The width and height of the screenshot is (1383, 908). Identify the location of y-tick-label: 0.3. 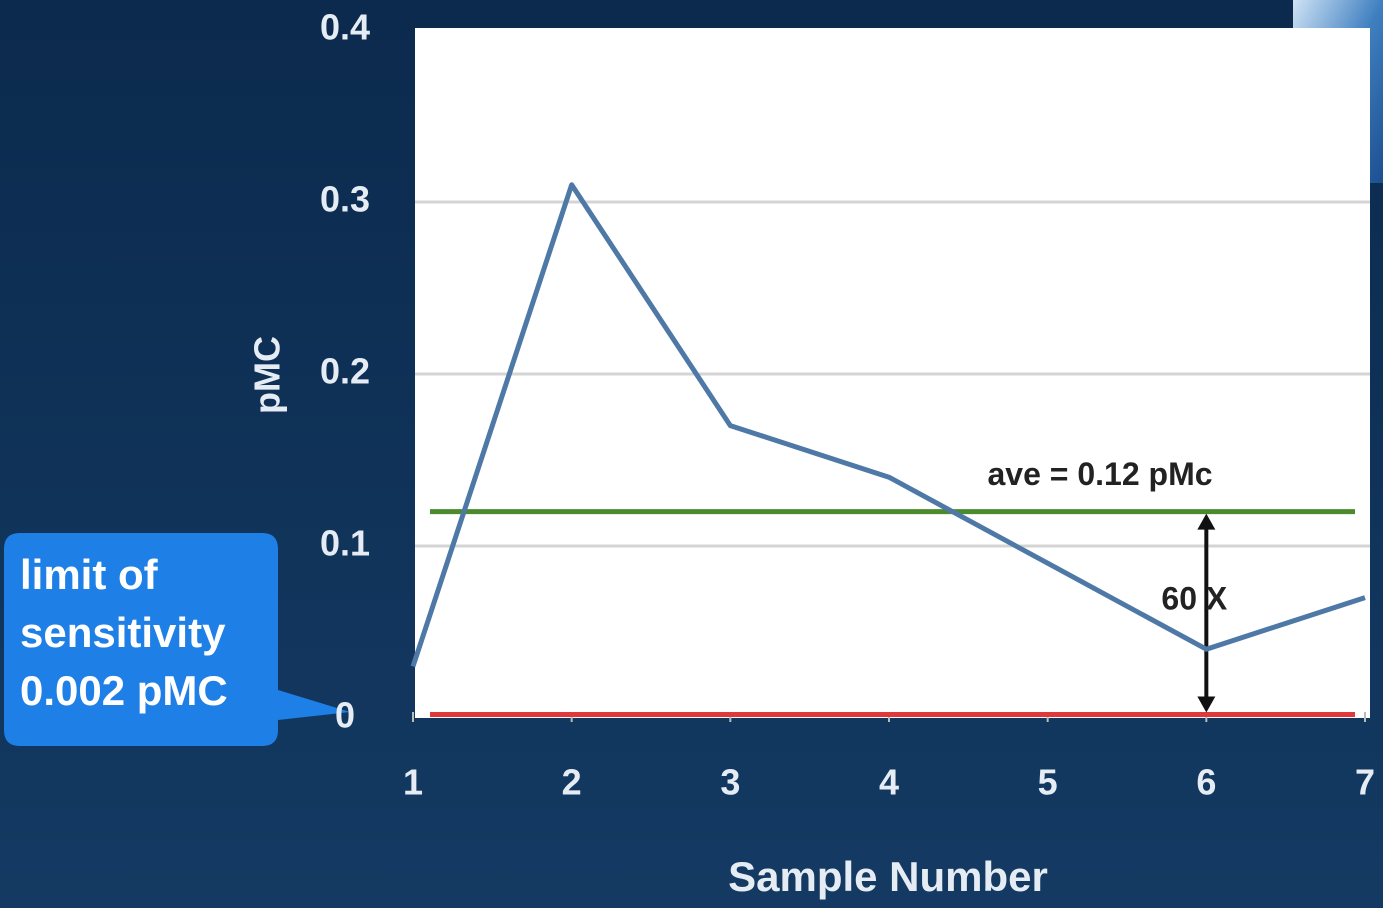
(345, 199).